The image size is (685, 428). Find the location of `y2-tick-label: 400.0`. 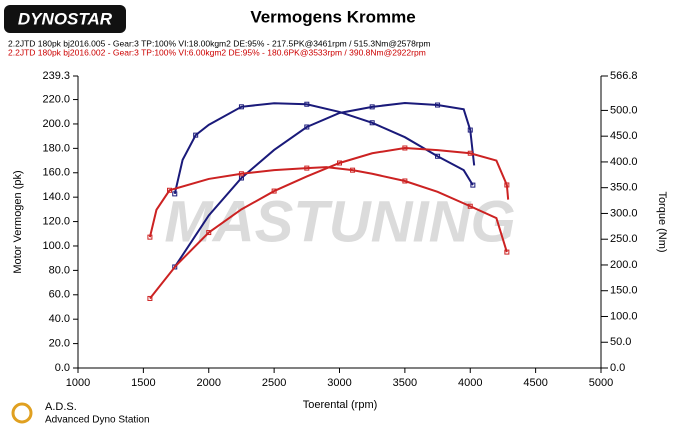

y2-tick-label: 400.0 is located at coordinates (624, 162).